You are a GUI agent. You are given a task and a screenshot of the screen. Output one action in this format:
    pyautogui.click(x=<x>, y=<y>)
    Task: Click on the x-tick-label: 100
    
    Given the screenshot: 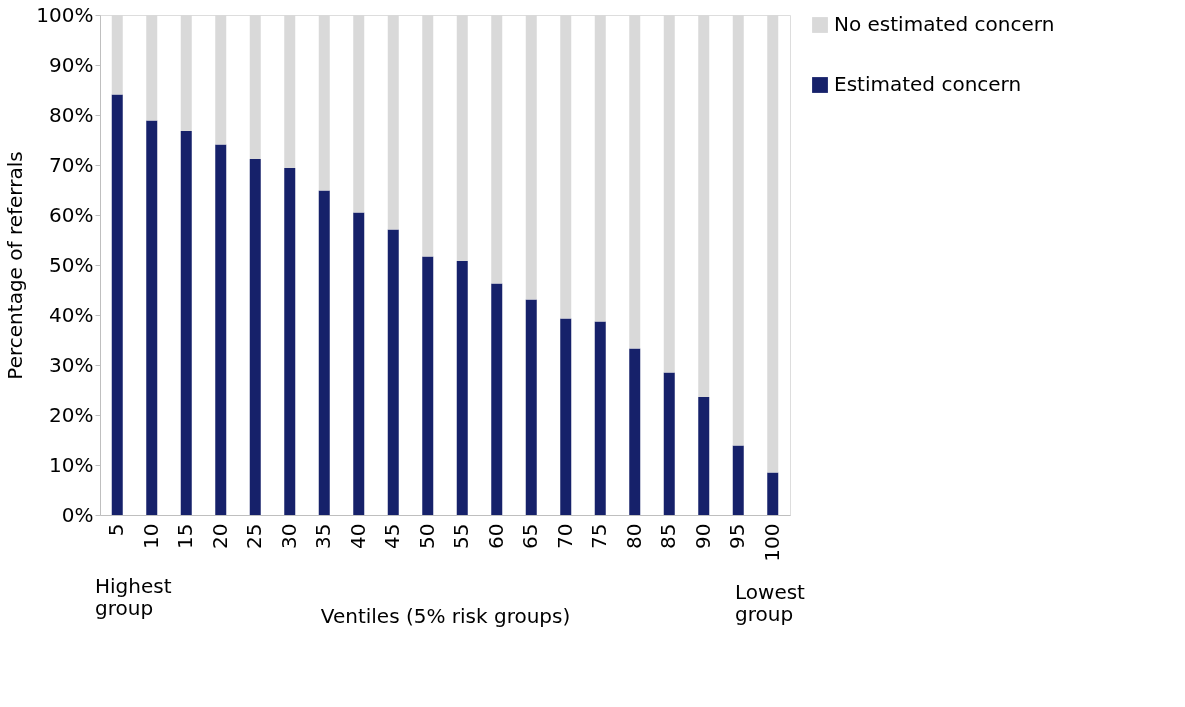 What is the action you would take?
    pyautogui.click(x=771, y=542)
    